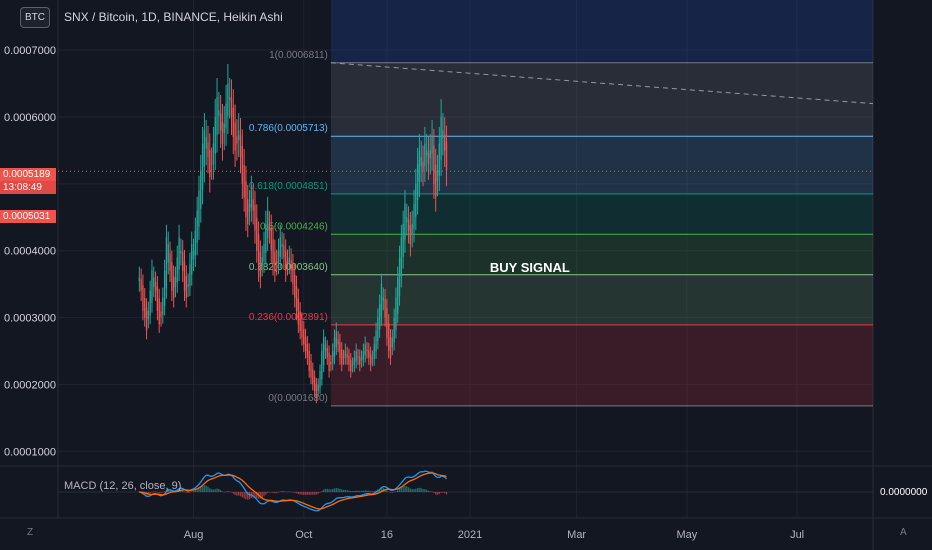 The image size is (932, 550). I want to click on x-tick-label: 16, so click(387, 535).